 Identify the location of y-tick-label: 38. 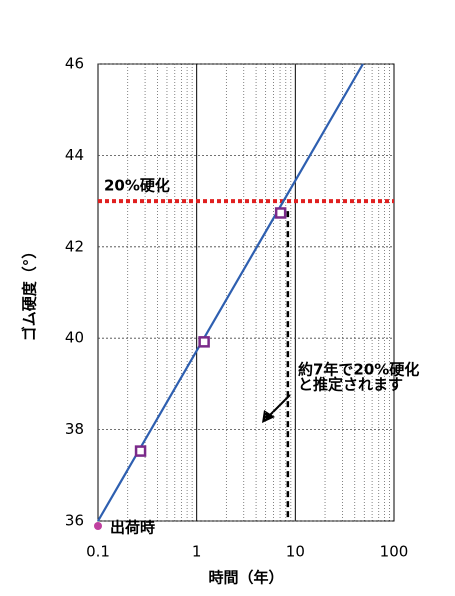
(74, 429).